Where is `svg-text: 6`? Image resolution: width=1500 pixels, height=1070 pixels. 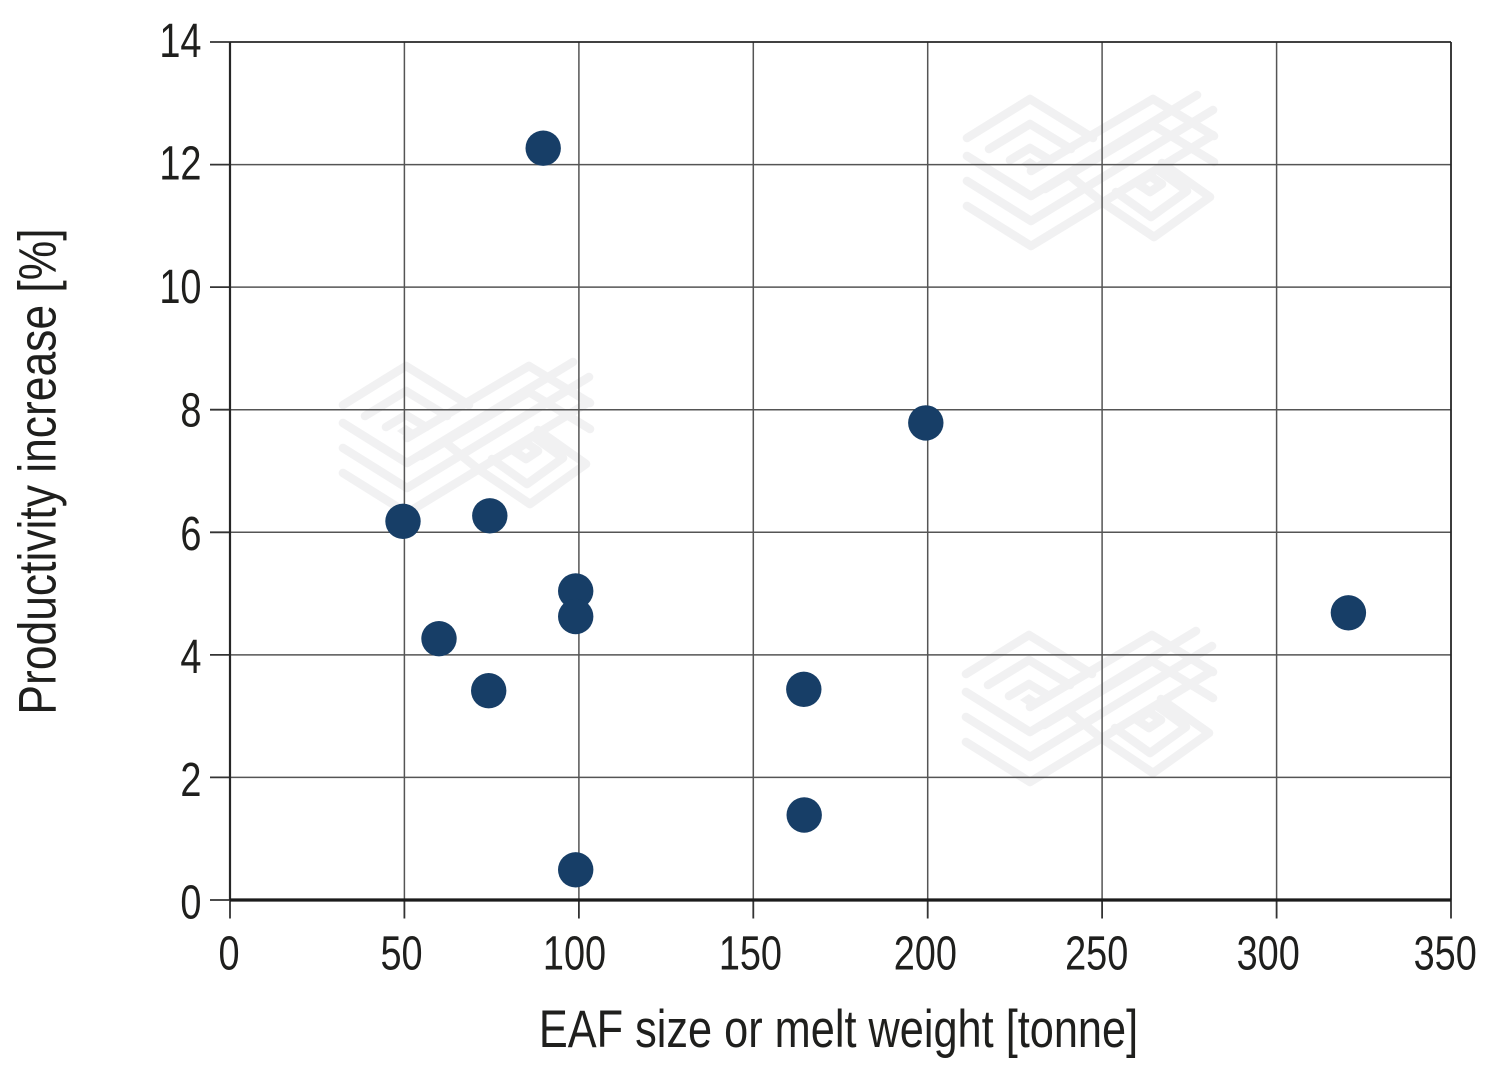
svg-text: 6 is located at coordinates (190, 534).